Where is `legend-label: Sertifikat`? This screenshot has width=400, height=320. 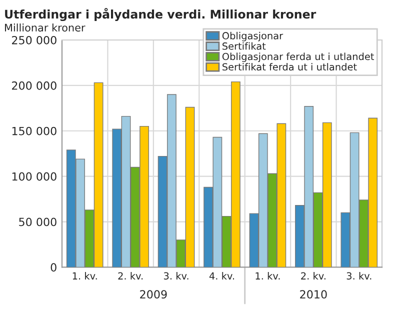
legend-label: Sertifikat is located at coordinates (244, 46).